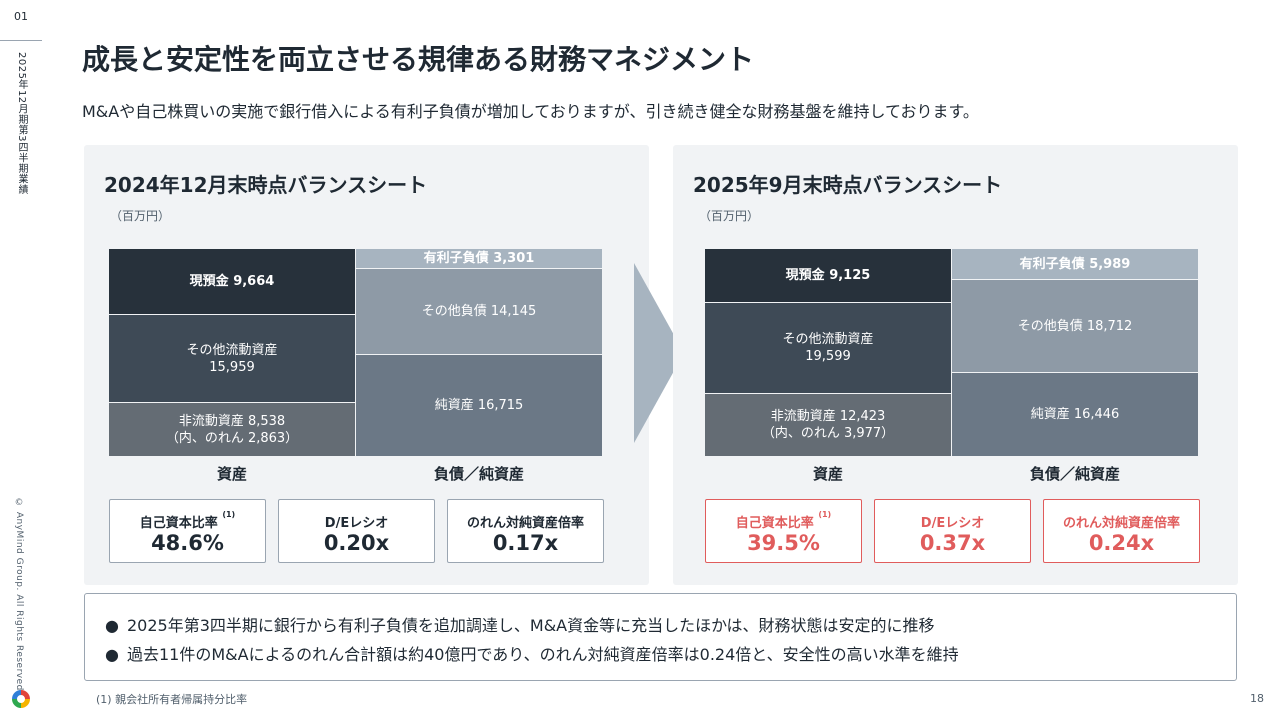 The width and height of the screenshot is (1280, 720). I want to click on asset-block-noncurrent: 非流動資産 12,423 （内、のれん 3,977）, so click(828, 425).